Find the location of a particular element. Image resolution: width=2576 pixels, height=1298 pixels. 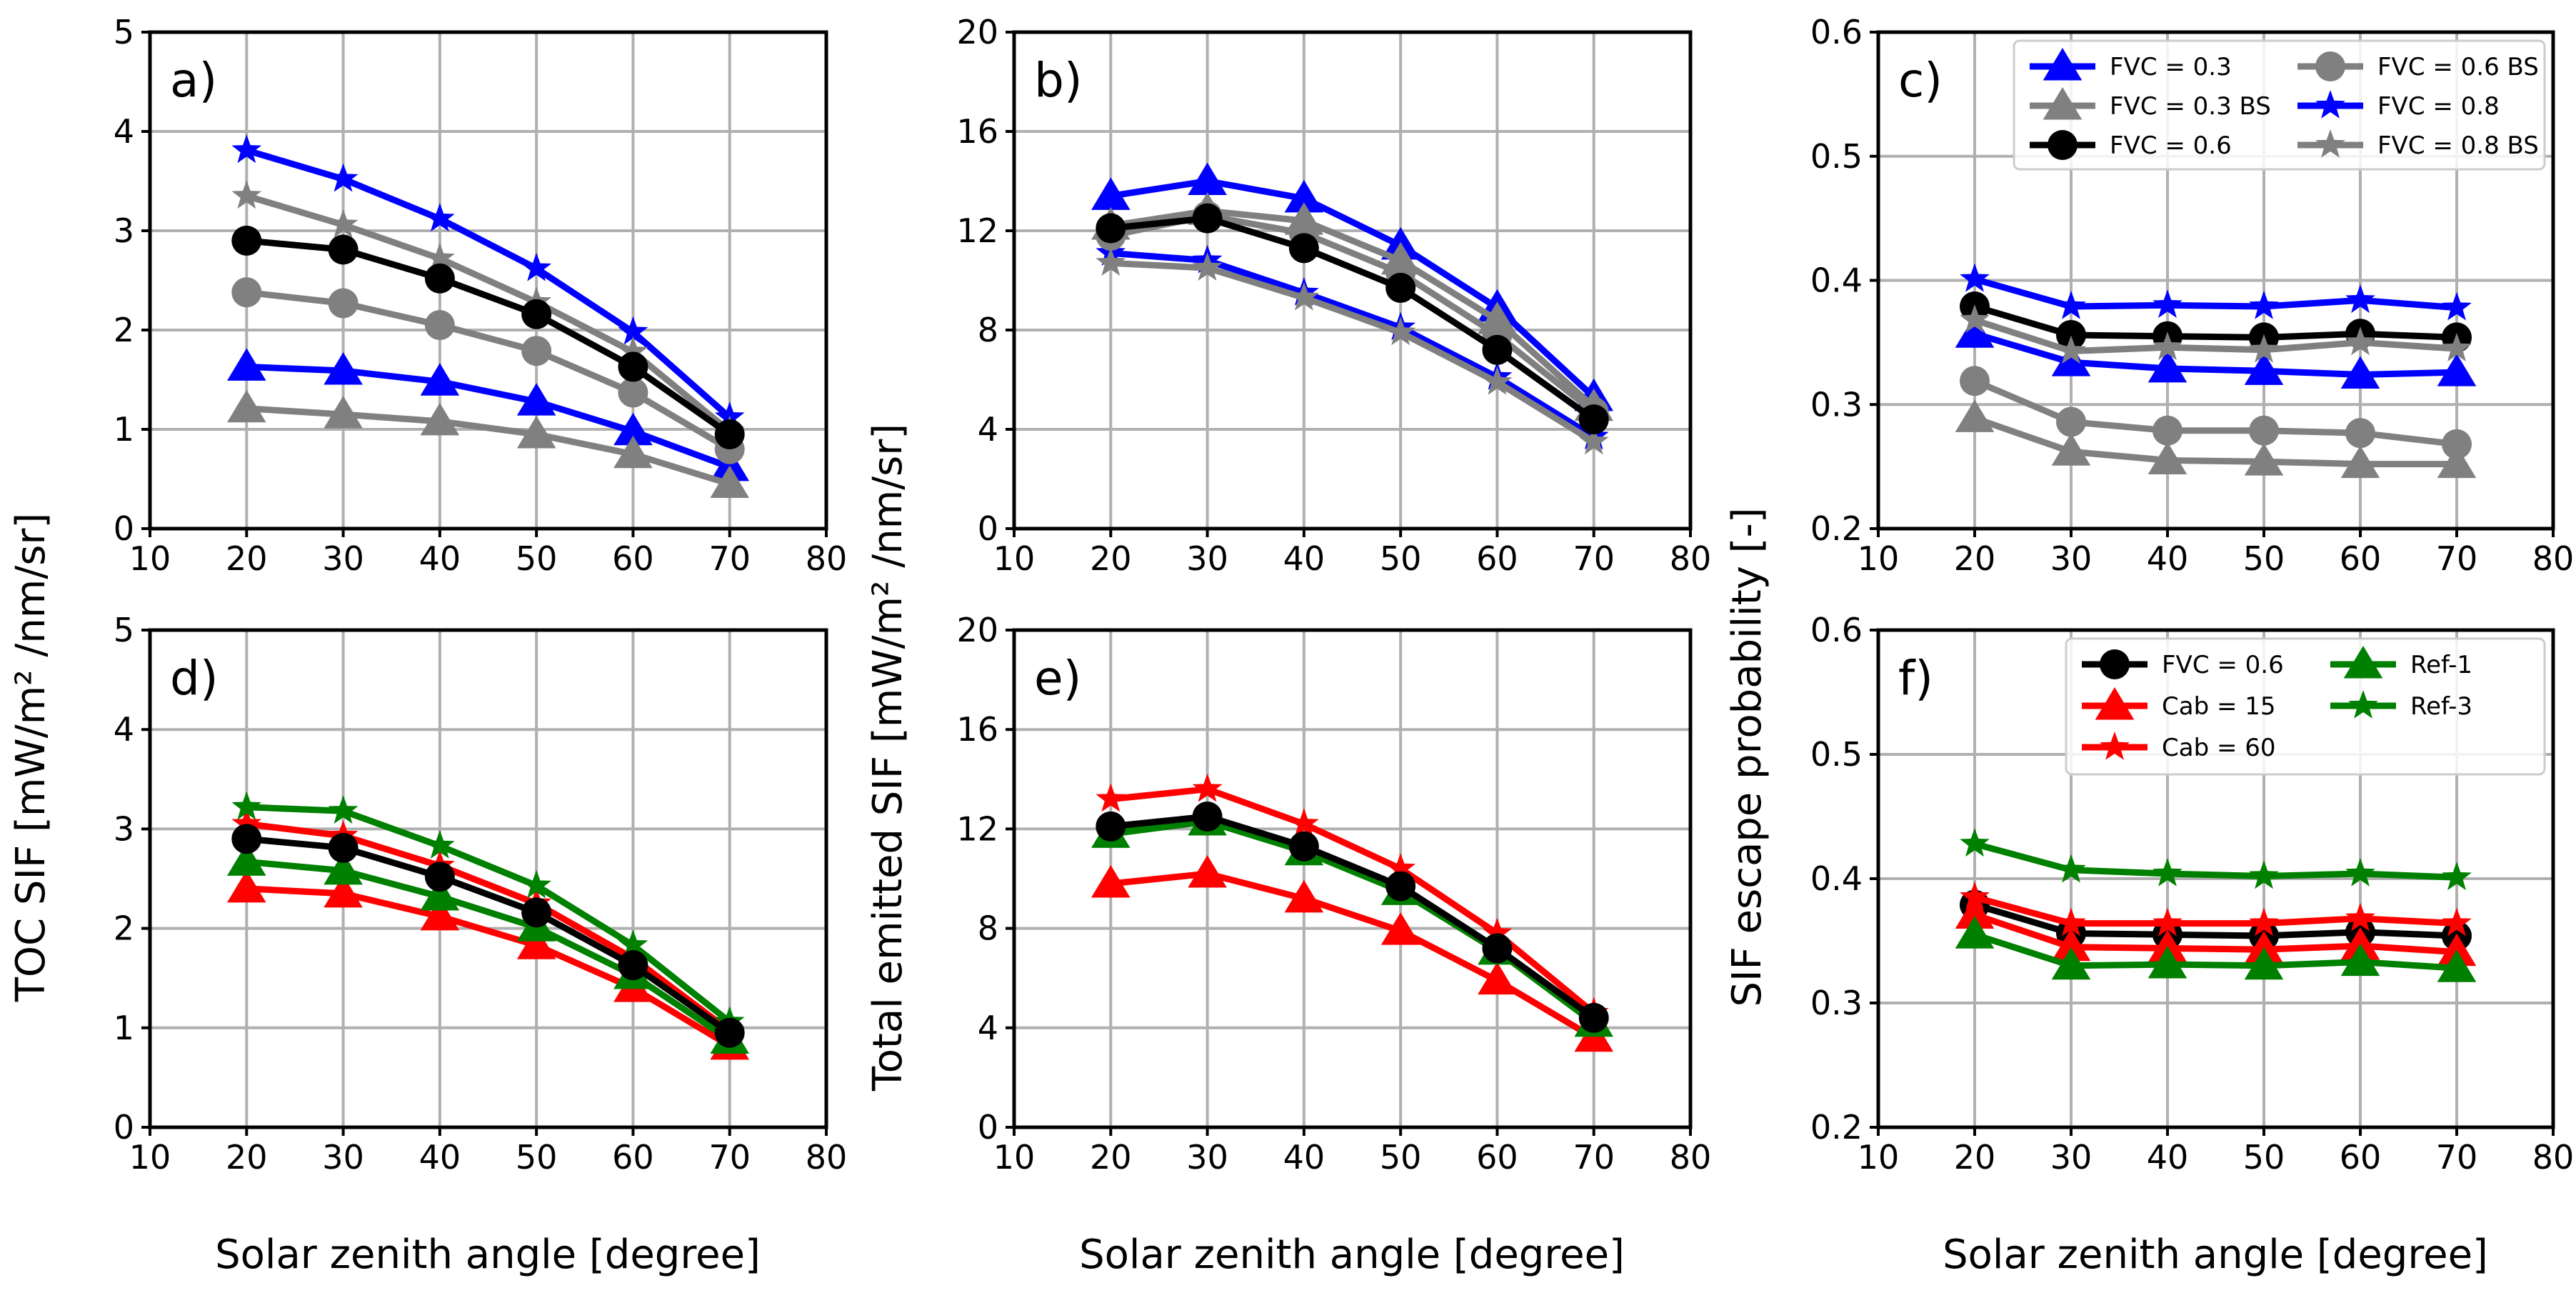

legend-item: FVC = 0.8 is located at coordinates (2398, 106).